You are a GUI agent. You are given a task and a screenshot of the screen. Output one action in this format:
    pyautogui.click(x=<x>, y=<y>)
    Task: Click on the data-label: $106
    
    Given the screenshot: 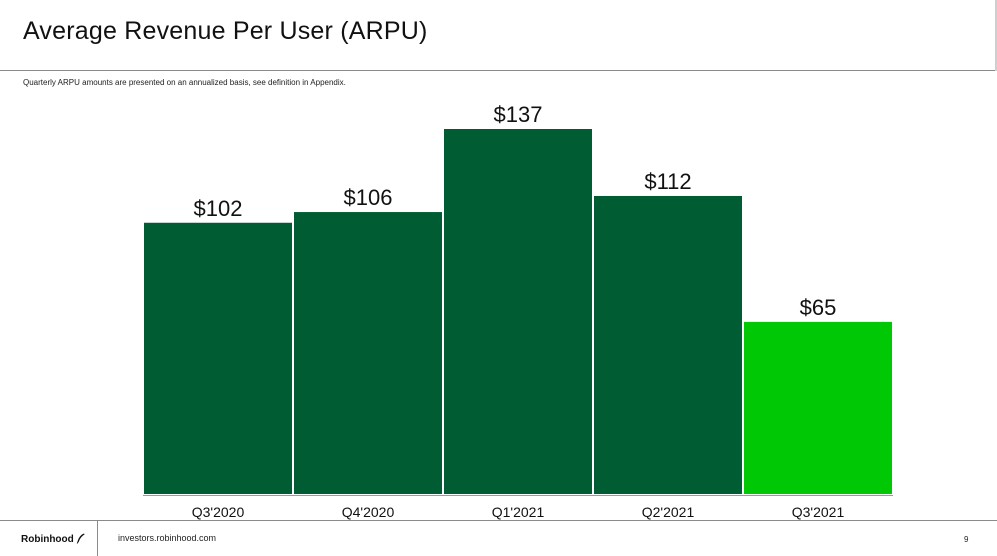 What is the action you would take?
    pyautogui.click(x=368, y=197)
    